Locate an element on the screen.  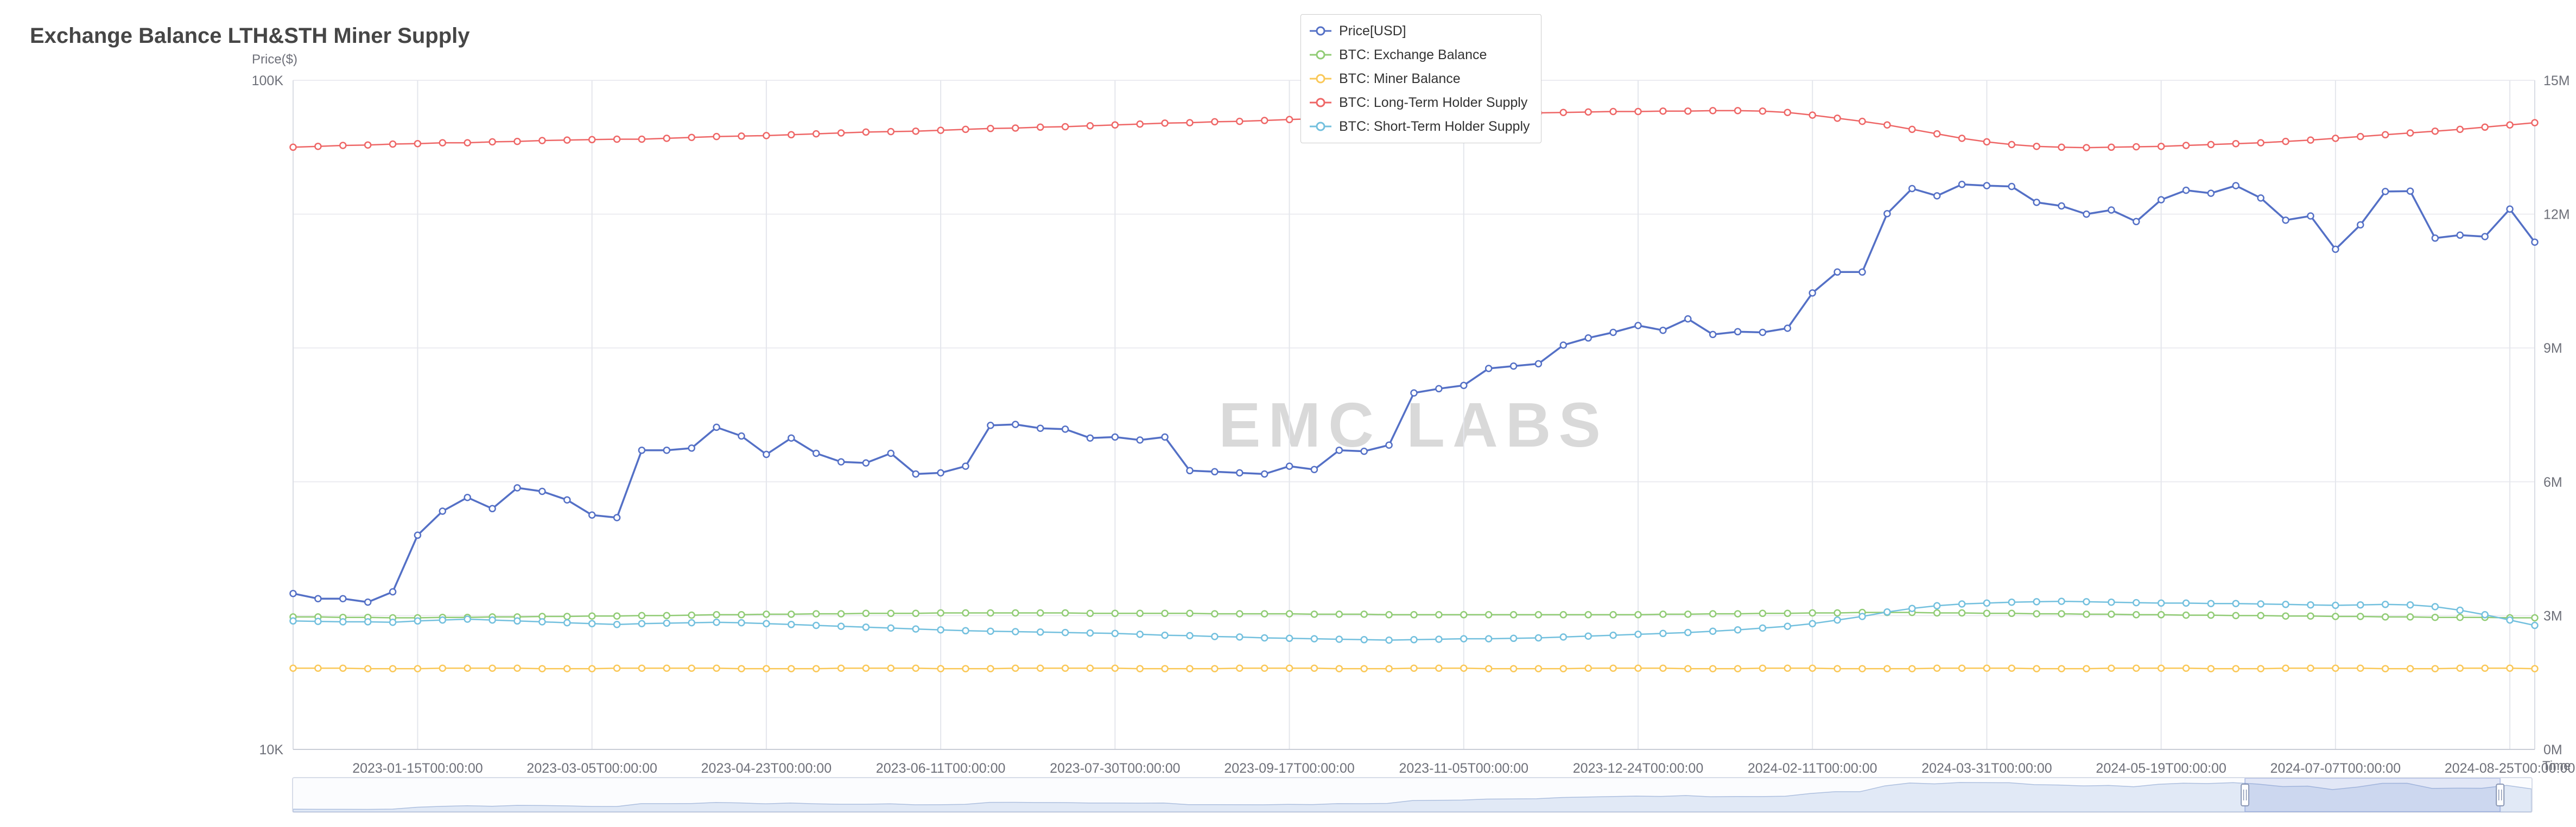
legend-label: BTC: Miner Balance is located at coordinates (1400, 78).